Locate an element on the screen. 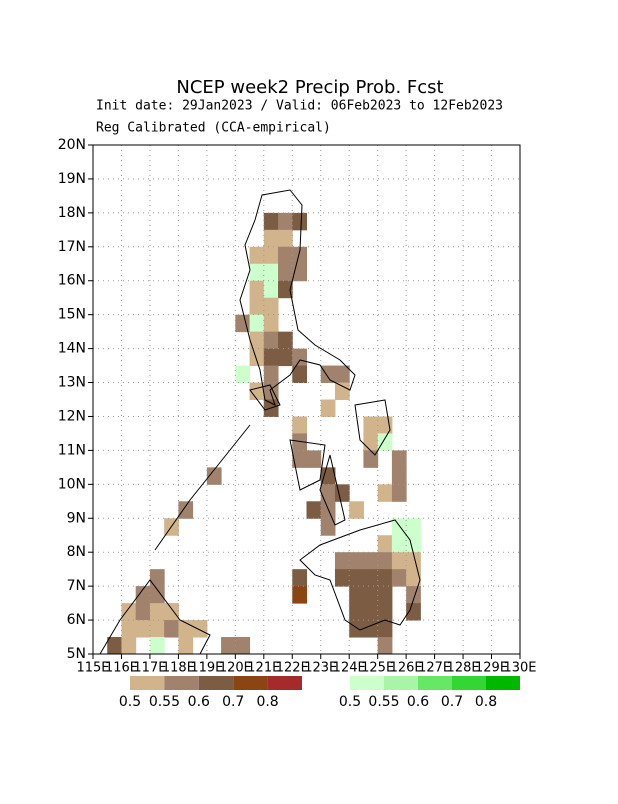 This screenshot has width=618, height=804. y-tick-label: 17N is located at coordinates (72, 247).